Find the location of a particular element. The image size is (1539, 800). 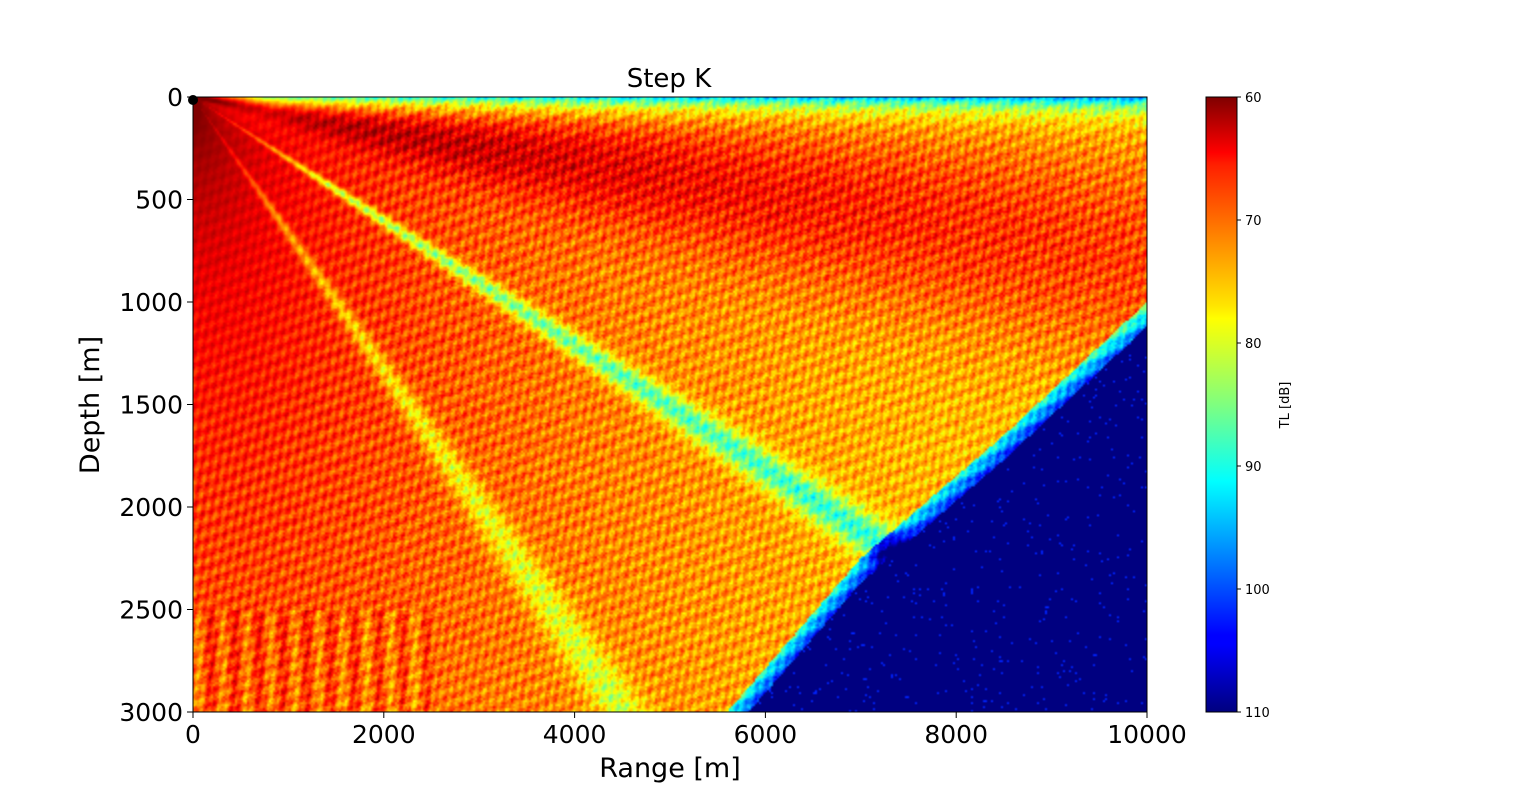

x-tick-label: 10000 is located at coordinates (1147, 734).